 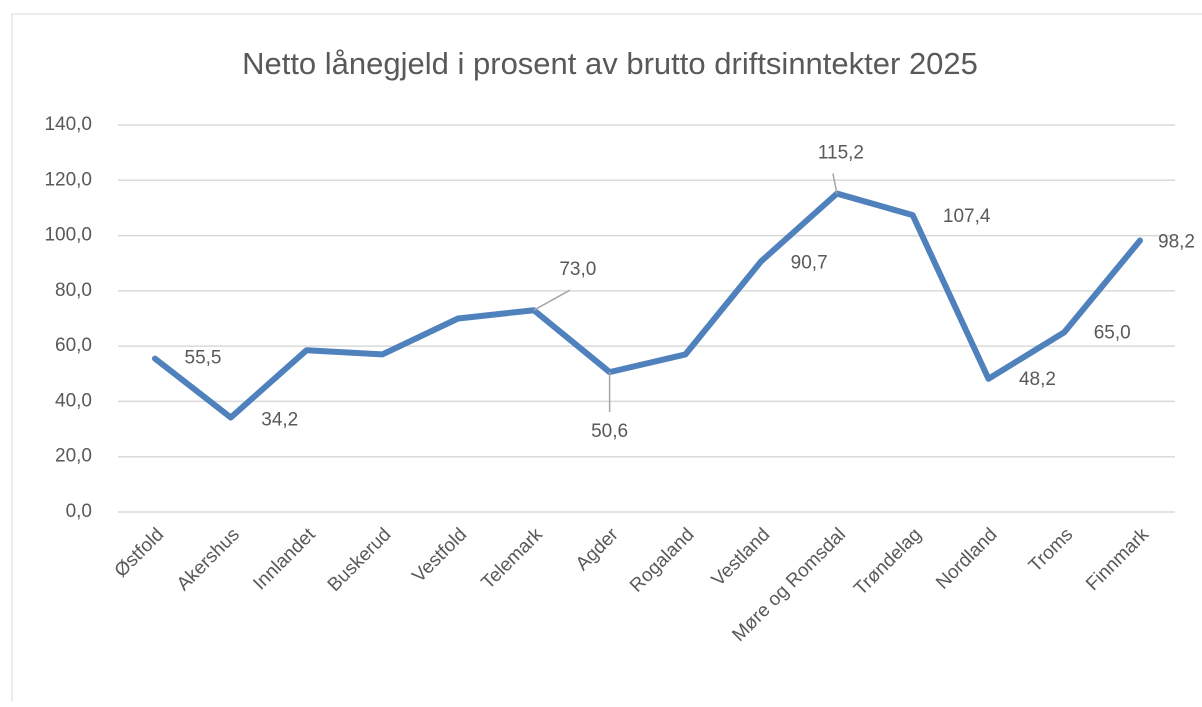 What do you see at coordinates (967, 216) in the screenshot?
I see `data-label: 107,4` at bounding box center [967, 216].